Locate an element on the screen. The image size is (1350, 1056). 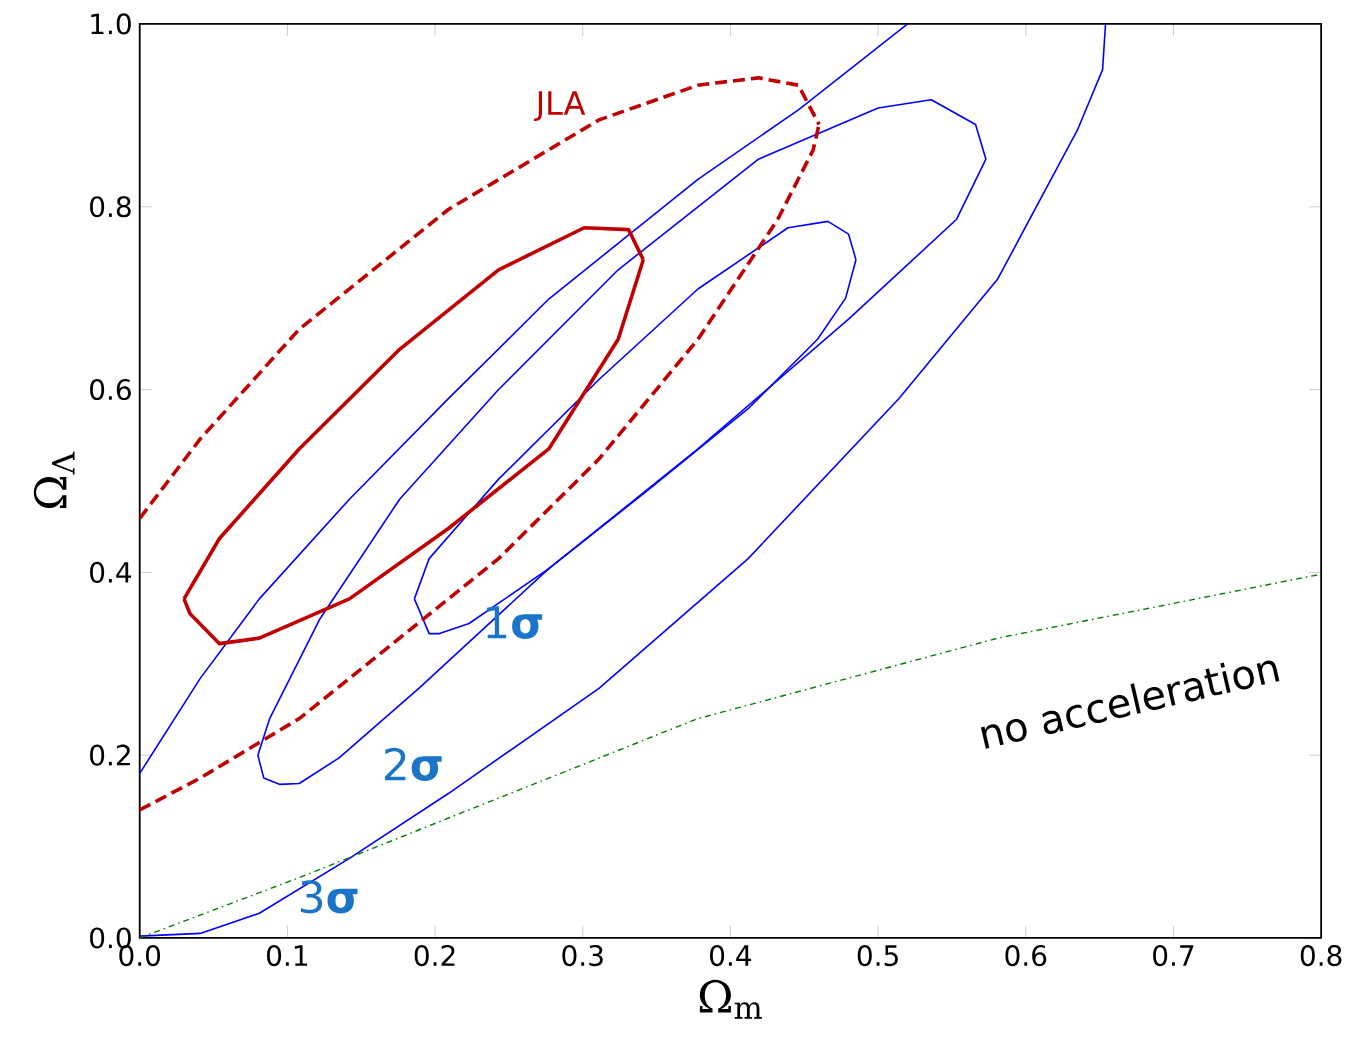
x-tick-label: 0.2 is located at coordinates (434, 956).